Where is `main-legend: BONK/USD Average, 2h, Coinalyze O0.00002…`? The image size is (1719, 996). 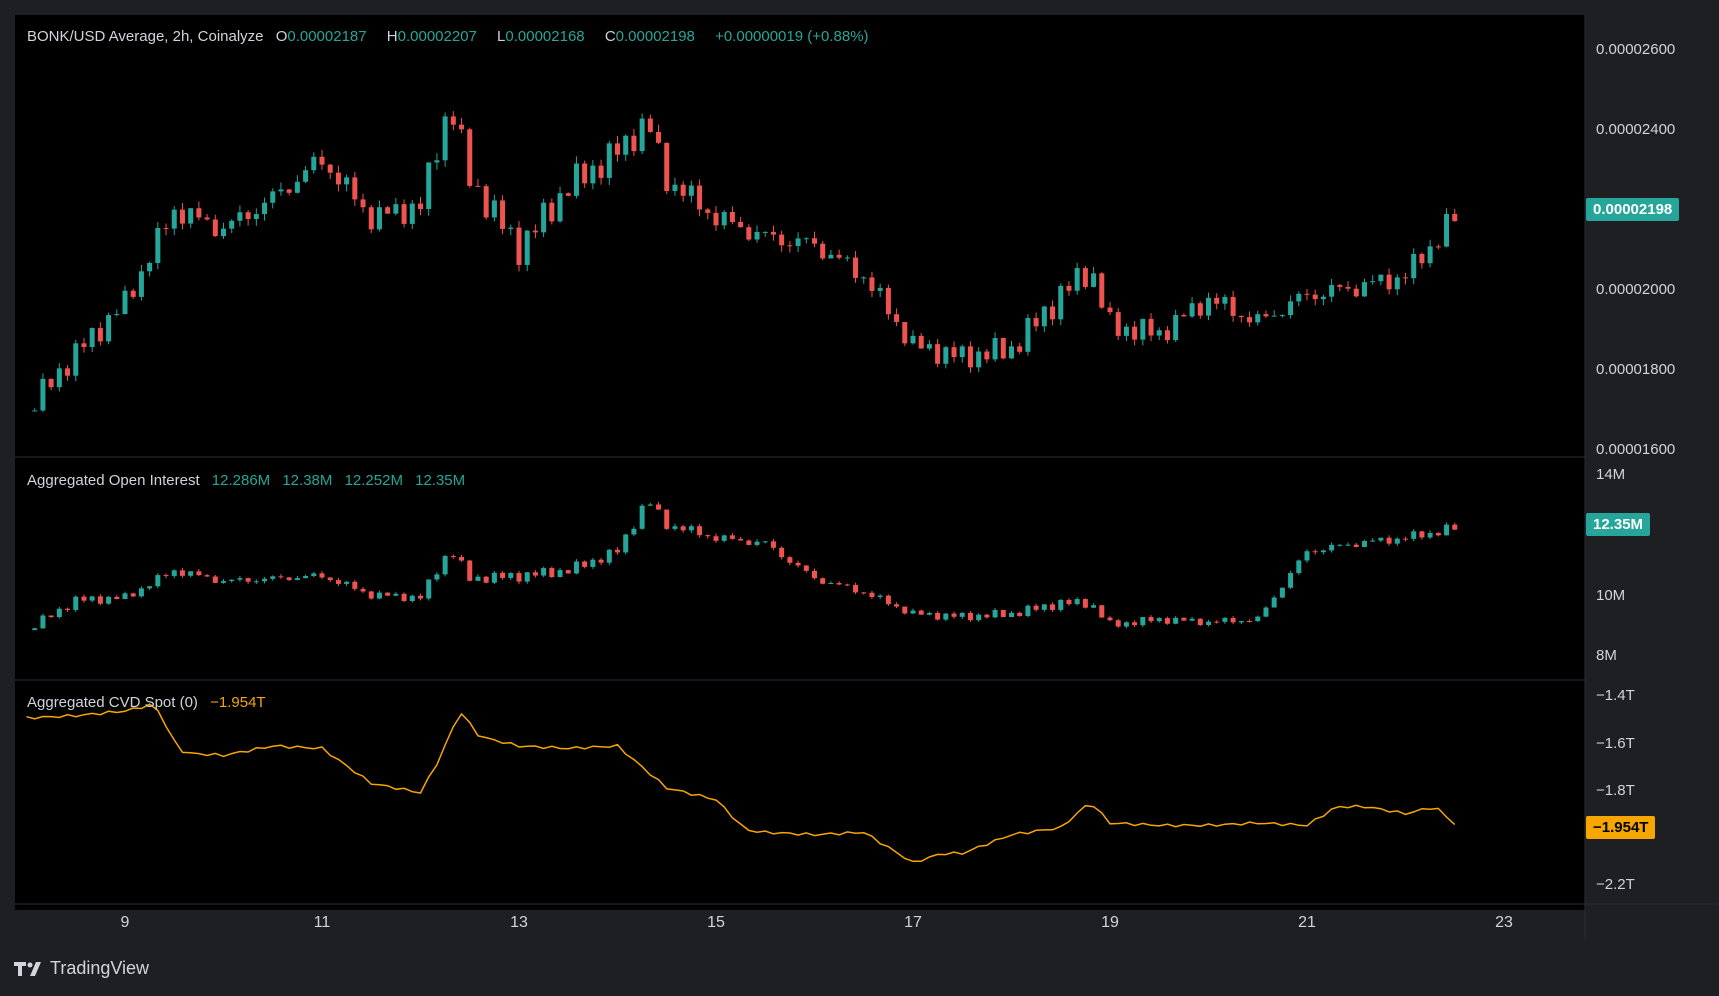 main-legend: BONK/USD Average, 2h, Coinalyze O0.00002… is located at coordinates (452, 36).